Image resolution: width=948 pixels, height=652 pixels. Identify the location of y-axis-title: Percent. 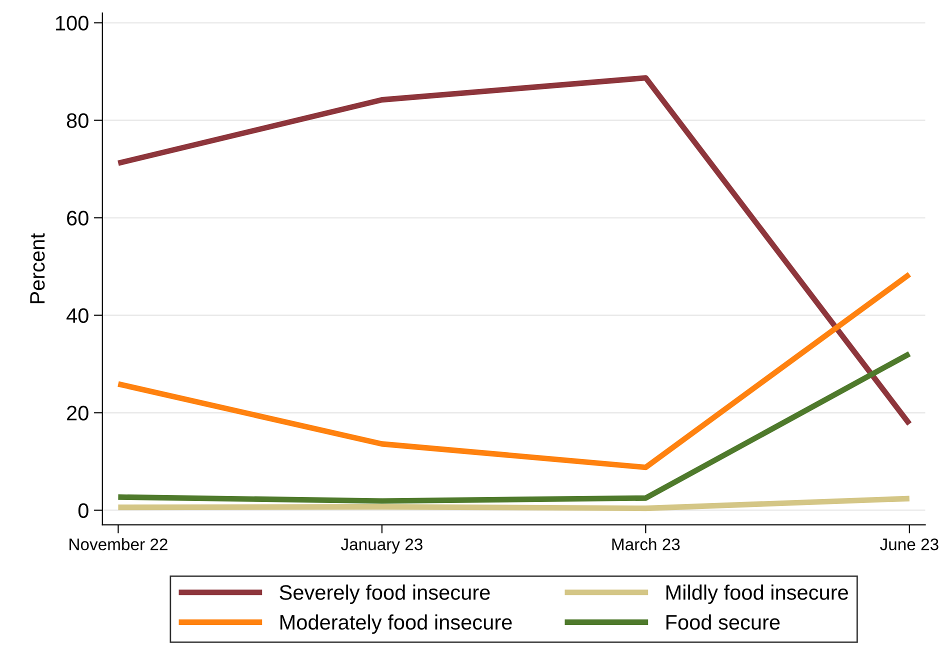
(37, 268).